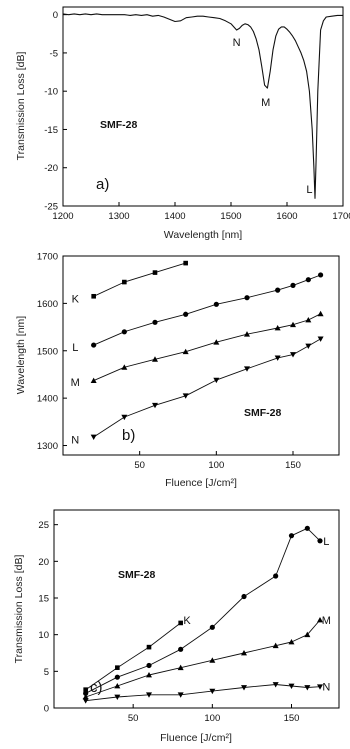 Image resolution: width=350 pixels, height=749 pixels. I want to click on x-tick-label: 1300, so click(118, 216).